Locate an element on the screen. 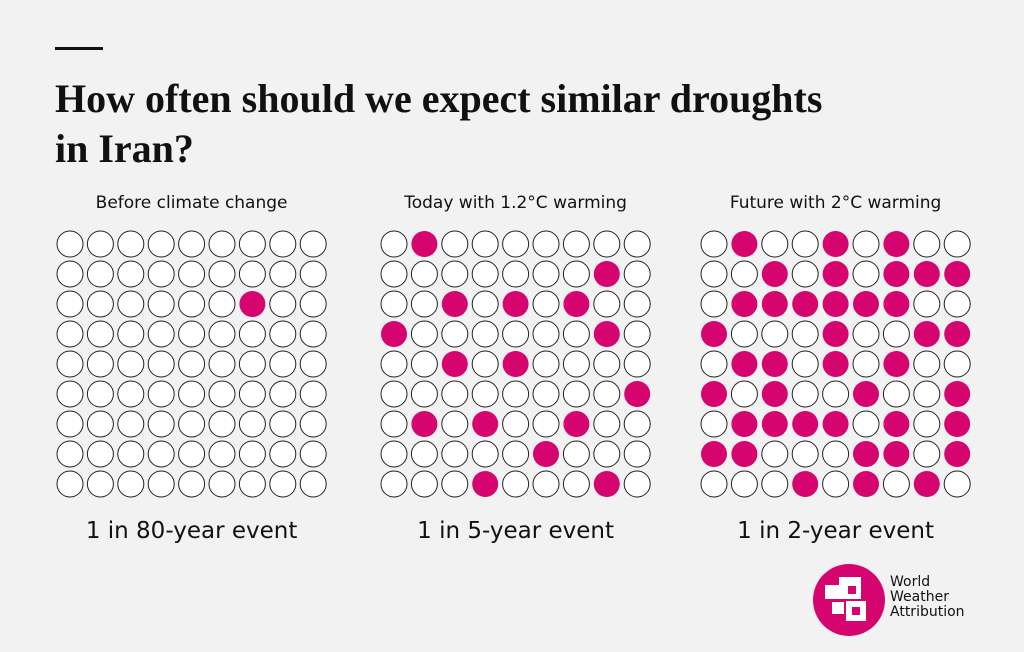  panel-title: Today with 1.2°C warming is located at coordinates (515, 203).